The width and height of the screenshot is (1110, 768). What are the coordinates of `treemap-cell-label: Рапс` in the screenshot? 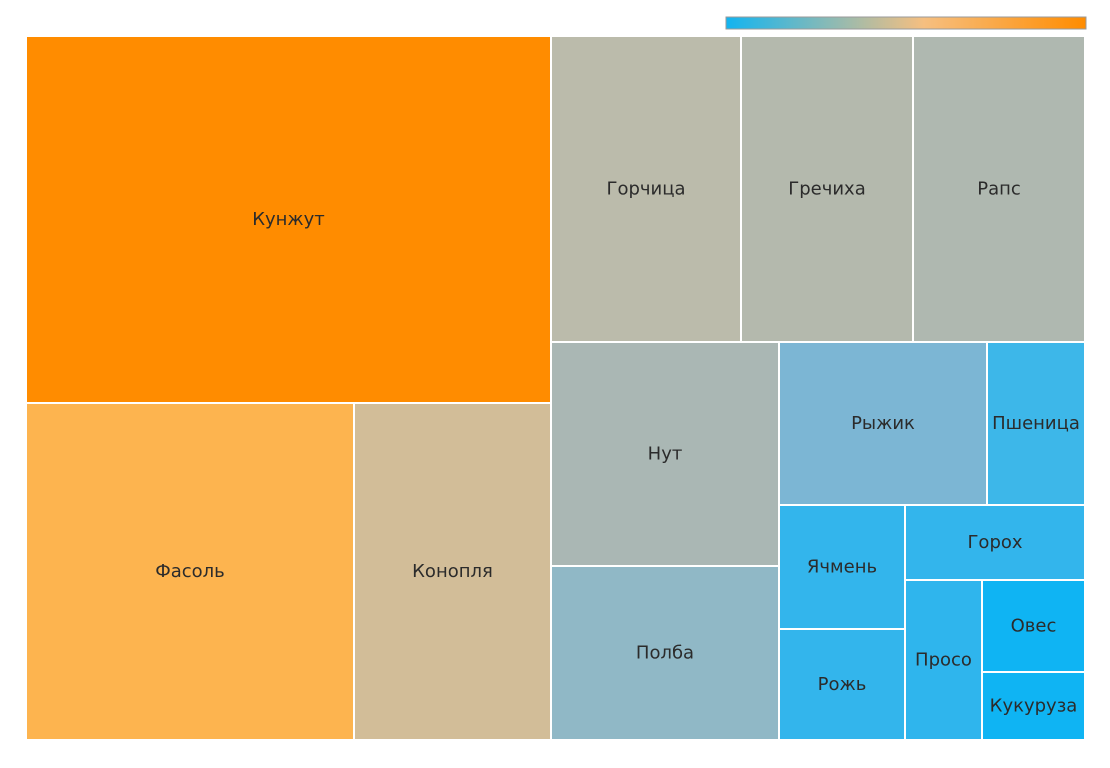 It's located at (999, 189).